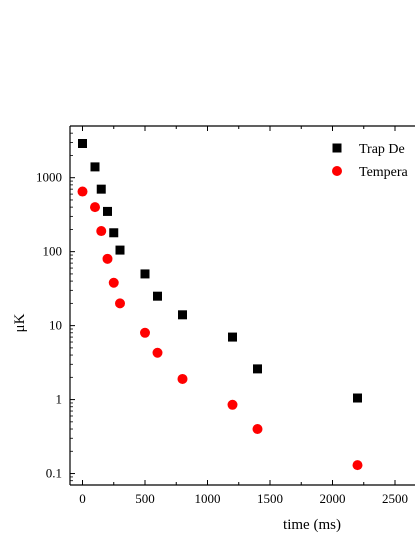 The width and height of the screenshot is (415, 537). Describe the element at coordinates (53, 251) in the screenshot. I see `y-tick-label: 100` at that location.